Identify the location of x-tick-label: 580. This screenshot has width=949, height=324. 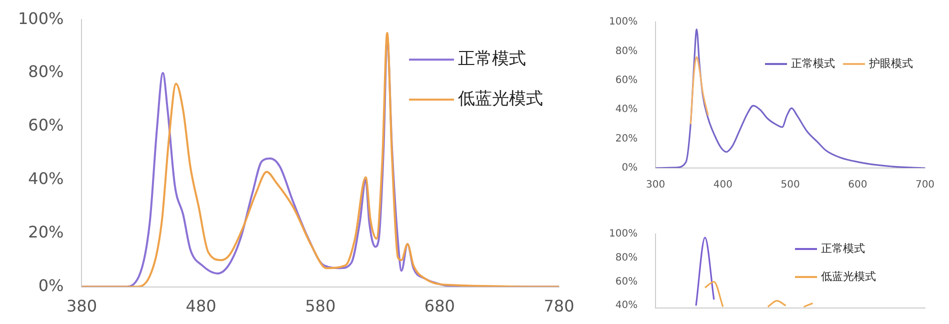
(320, 306).